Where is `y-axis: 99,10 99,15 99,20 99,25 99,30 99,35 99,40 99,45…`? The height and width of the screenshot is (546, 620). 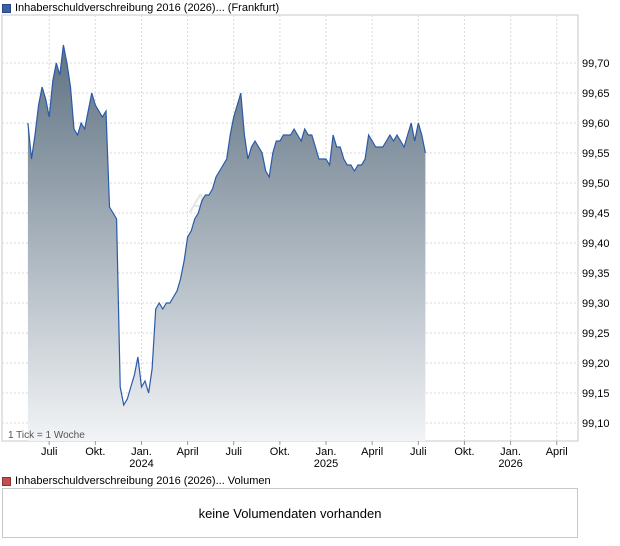 y-axis: 99,10 99,15 99,20 99,25 99,30 99,35 99,40 99,45… is located at coordinates (596, 244).